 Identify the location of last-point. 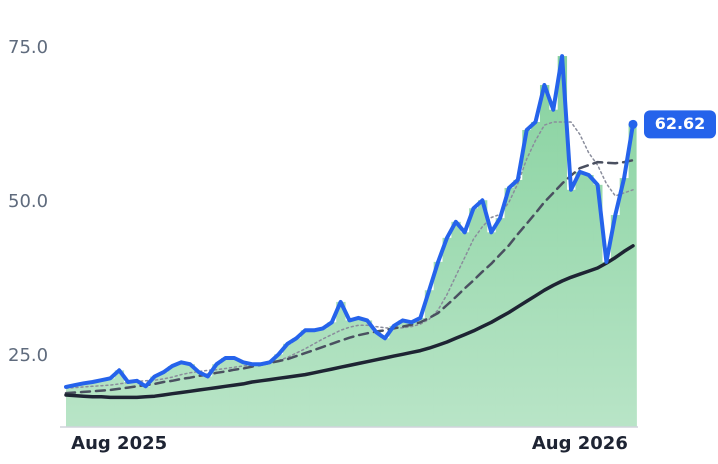
(633, 124).